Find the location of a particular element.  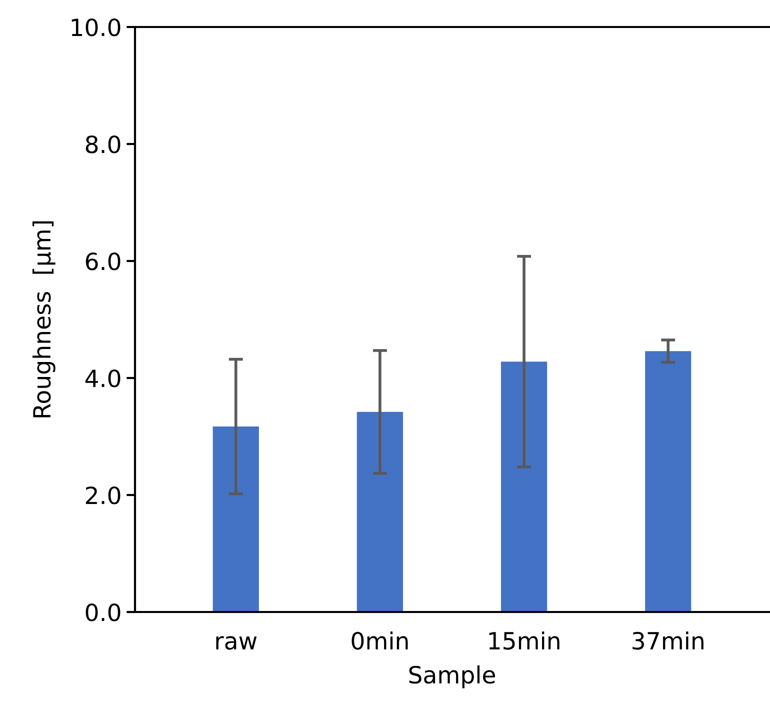

x-tick-label: 15min is located at coordinates (524, 640).